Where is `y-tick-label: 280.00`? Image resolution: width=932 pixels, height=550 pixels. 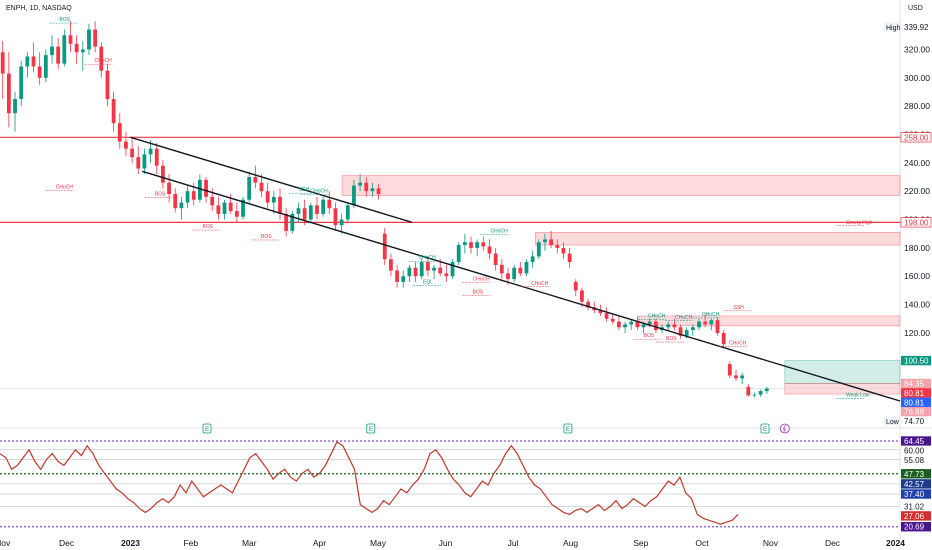
y-tick-label: 280.00 is located at coordinates (917, 106).